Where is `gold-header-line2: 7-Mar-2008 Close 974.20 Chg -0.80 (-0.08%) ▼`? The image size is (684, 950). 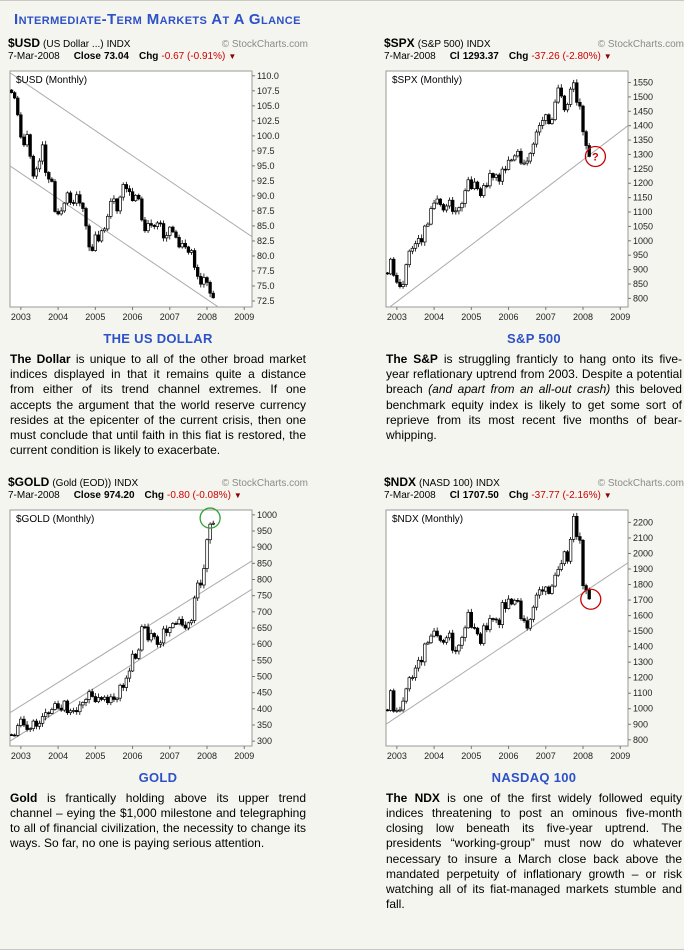
gold-header-line2: 7-Mar-2008 Close 974.20 Chg -0.80 (-0.08%) ▼ is located at coordinates (158, 495).